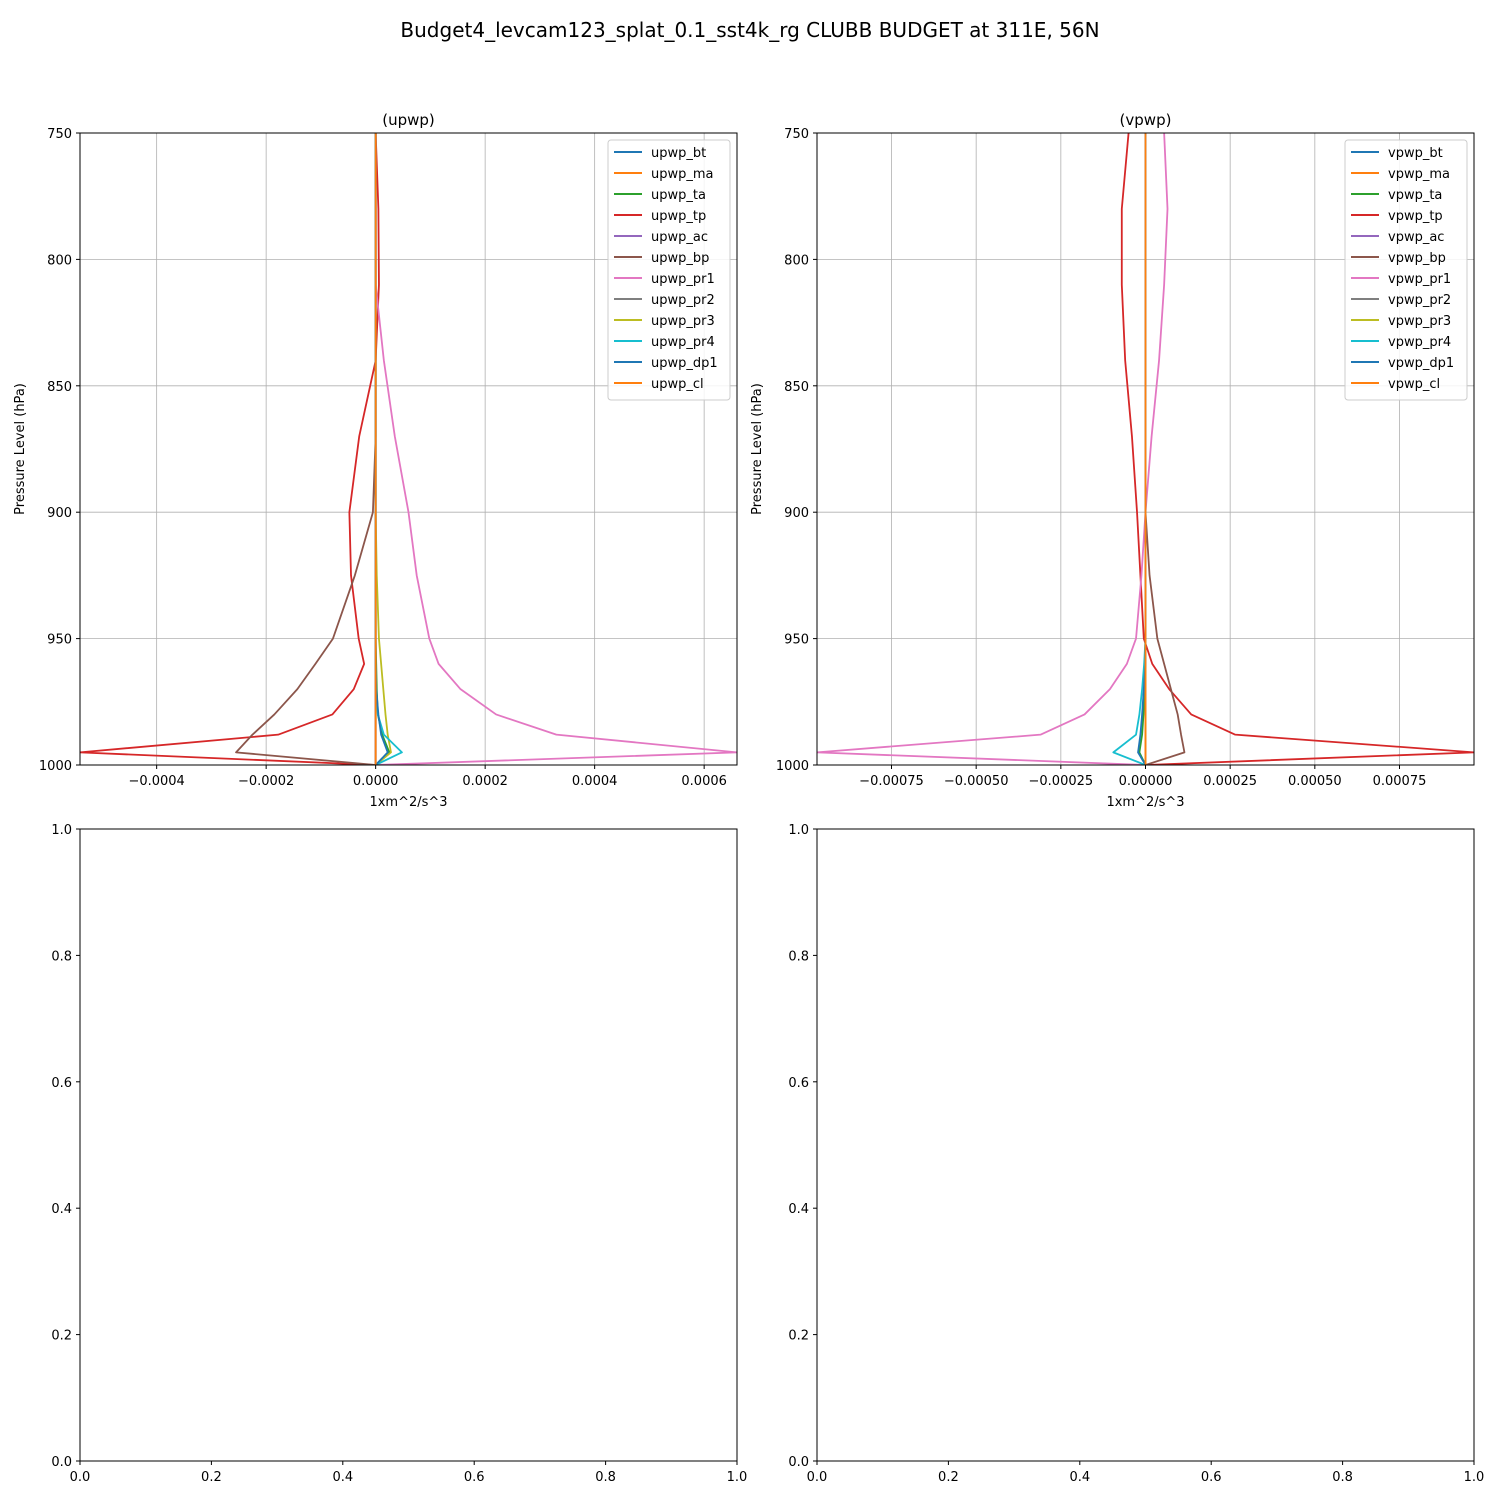 Image resolution: width=1500 pixels, height=1500 pixels. Describe the element at coordinates (1415, 216) in the screenshot. I see `legend-entry: vpwp_tp` at that location.